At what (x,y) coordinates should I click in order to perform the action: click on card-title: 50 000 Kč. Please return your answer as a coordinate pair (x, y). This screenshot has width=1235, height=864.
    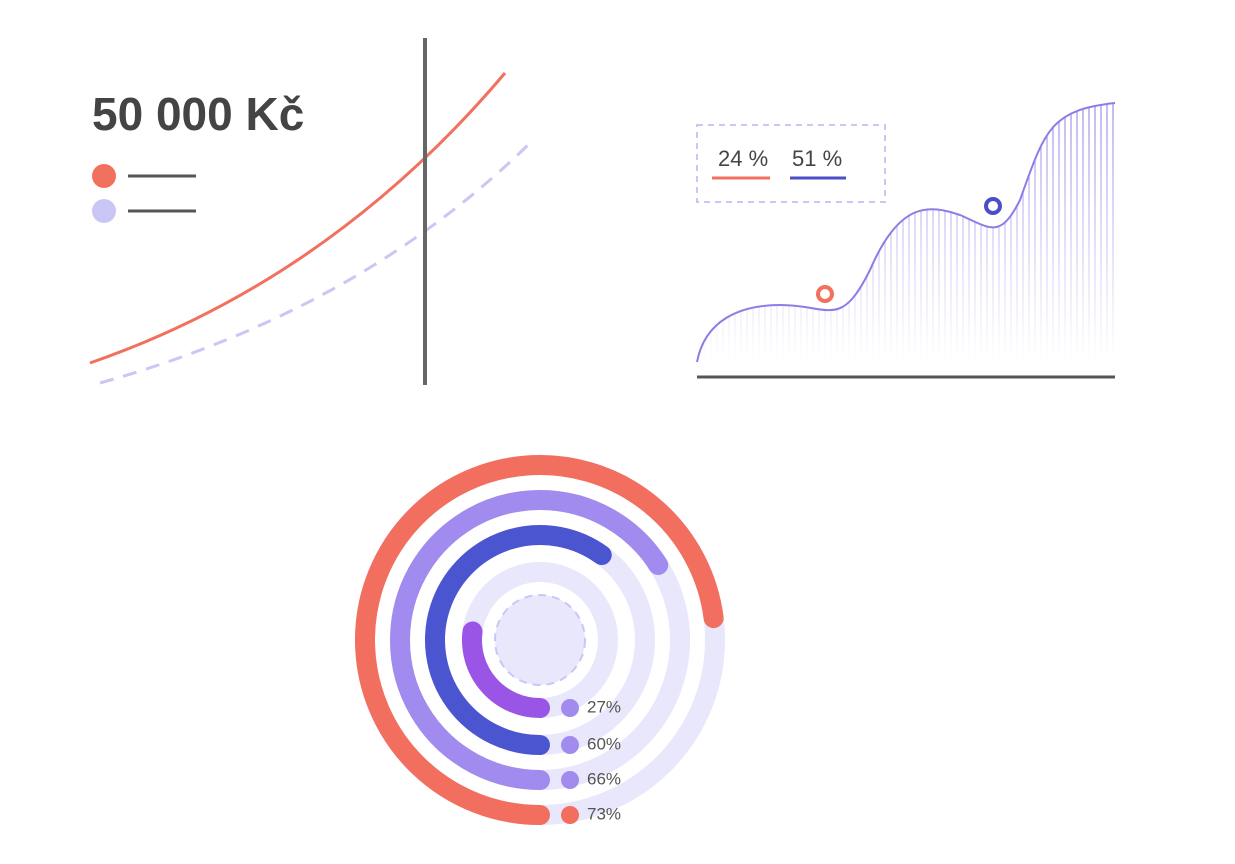
    Looking at the image, I should click on (198, 114).